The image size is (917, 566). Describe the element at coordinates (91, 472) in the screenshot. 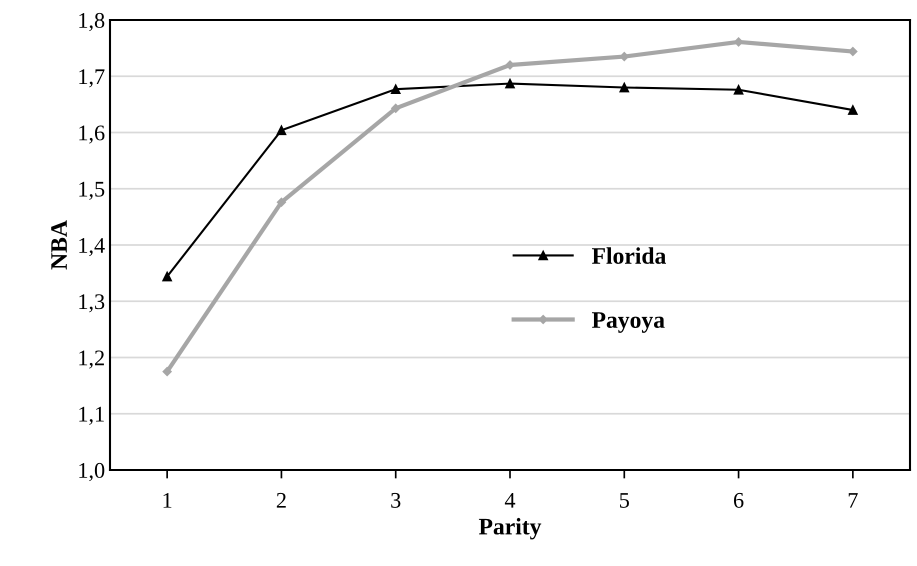

I see `y-tick-label: 1,0` at that location.